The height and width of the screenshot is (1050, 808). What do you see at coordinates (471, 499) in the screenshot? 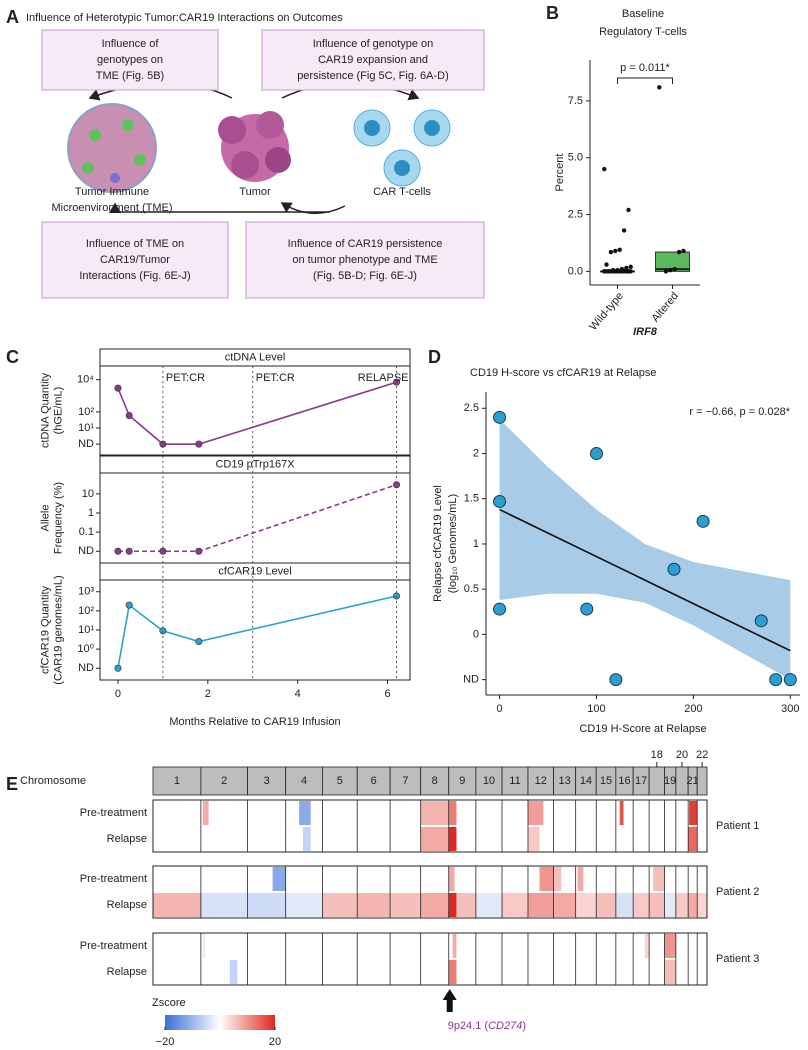
I see `y-tick-label: 1.5` at bounding box center [471, 499].